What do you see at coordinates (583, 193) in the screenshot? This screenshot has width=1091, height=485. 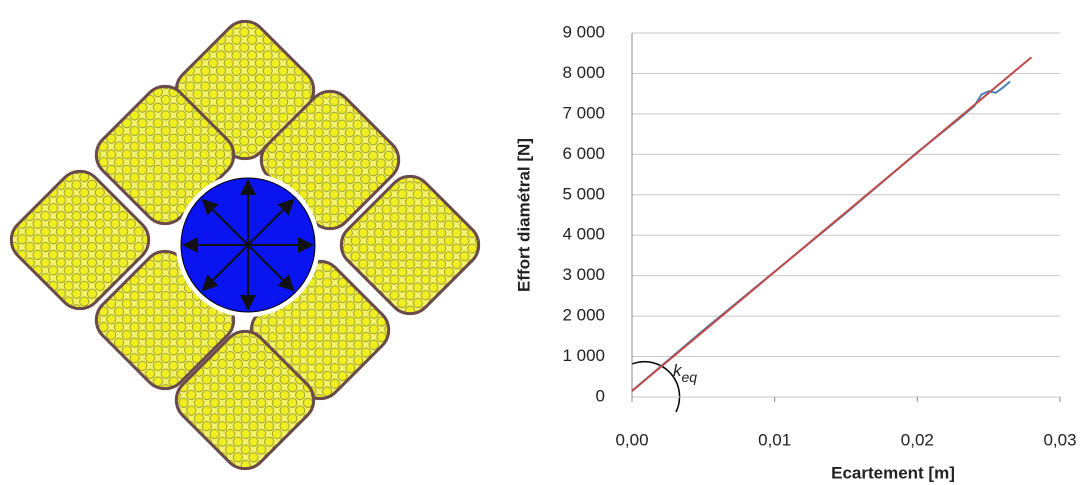 I see `y-tick-label: 5 000` at bounding box center [583, 193].